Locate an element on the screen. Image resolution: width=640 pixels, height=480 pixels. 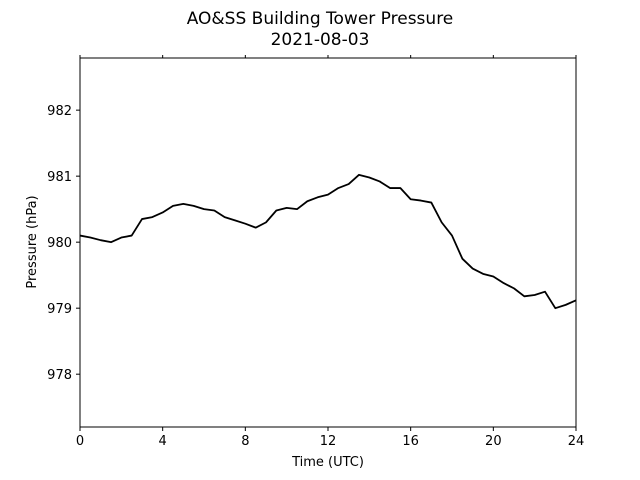
y-axis-label: Pressure (hPa) is located at coordinates (32, 241).